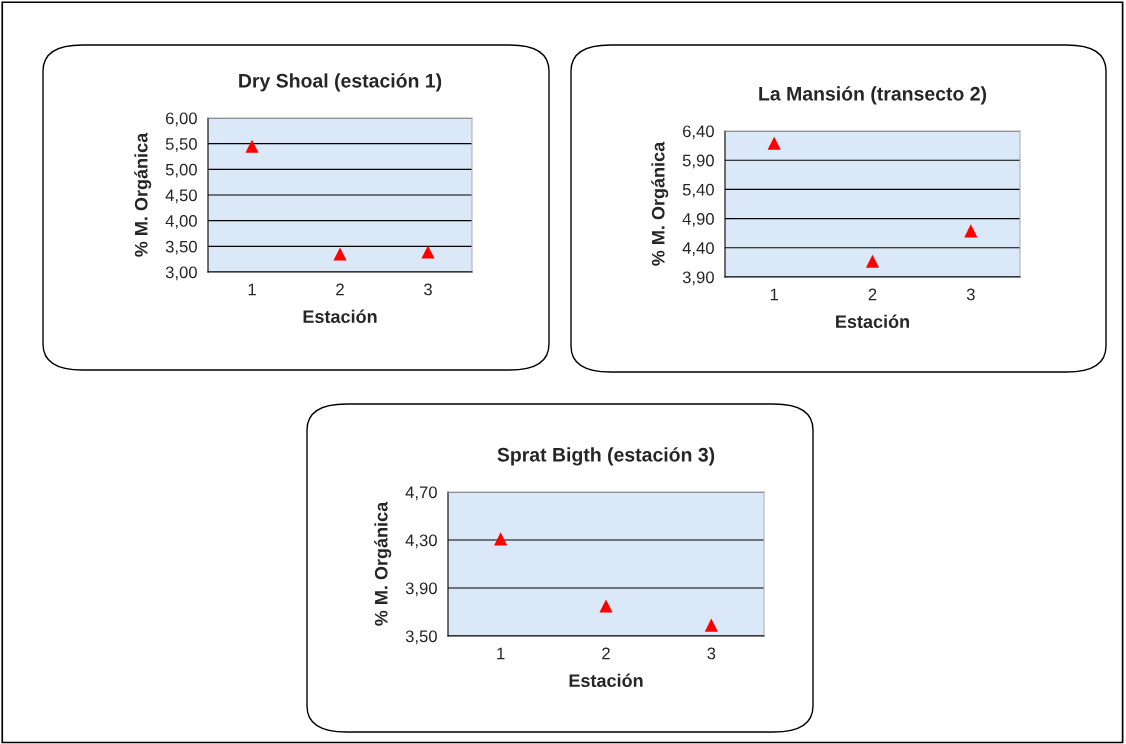 The height and width of the screenshot is (744, 1126). Describe the element at coordinates (181, 222) in the screenshot. I see `y-tick-label: 4,00` at that location.